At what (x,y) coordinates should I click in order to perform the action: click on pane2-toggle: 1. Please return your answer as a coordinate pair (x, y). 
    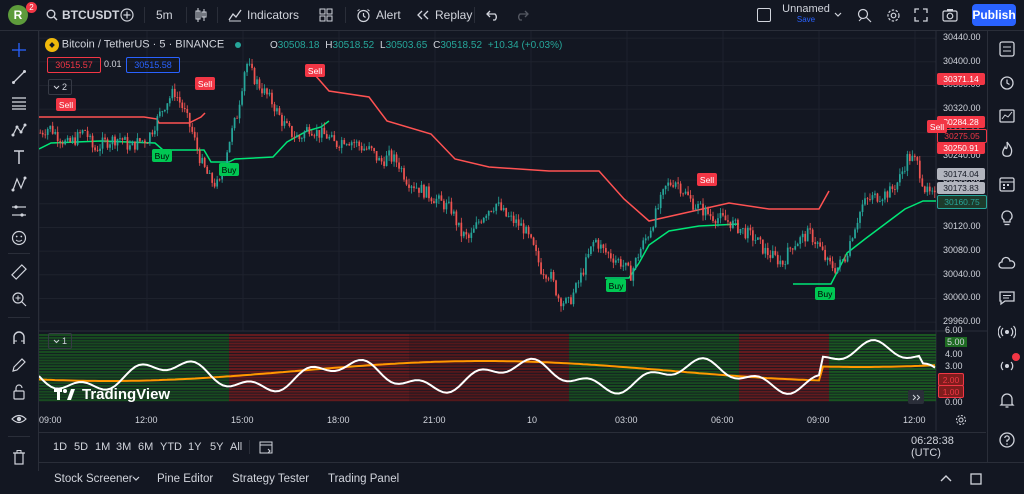
    Looking at the image, I should click on (60, 341).